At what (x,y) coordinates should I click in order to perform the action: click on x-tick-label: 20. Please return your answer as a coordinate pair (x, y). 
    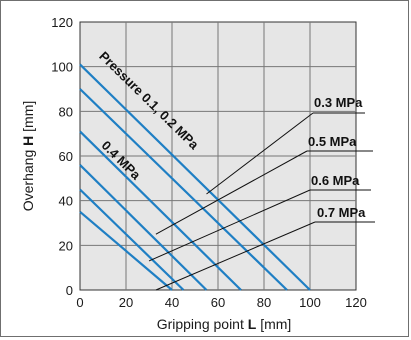
    Looking at the image, I should click on (126, 302).